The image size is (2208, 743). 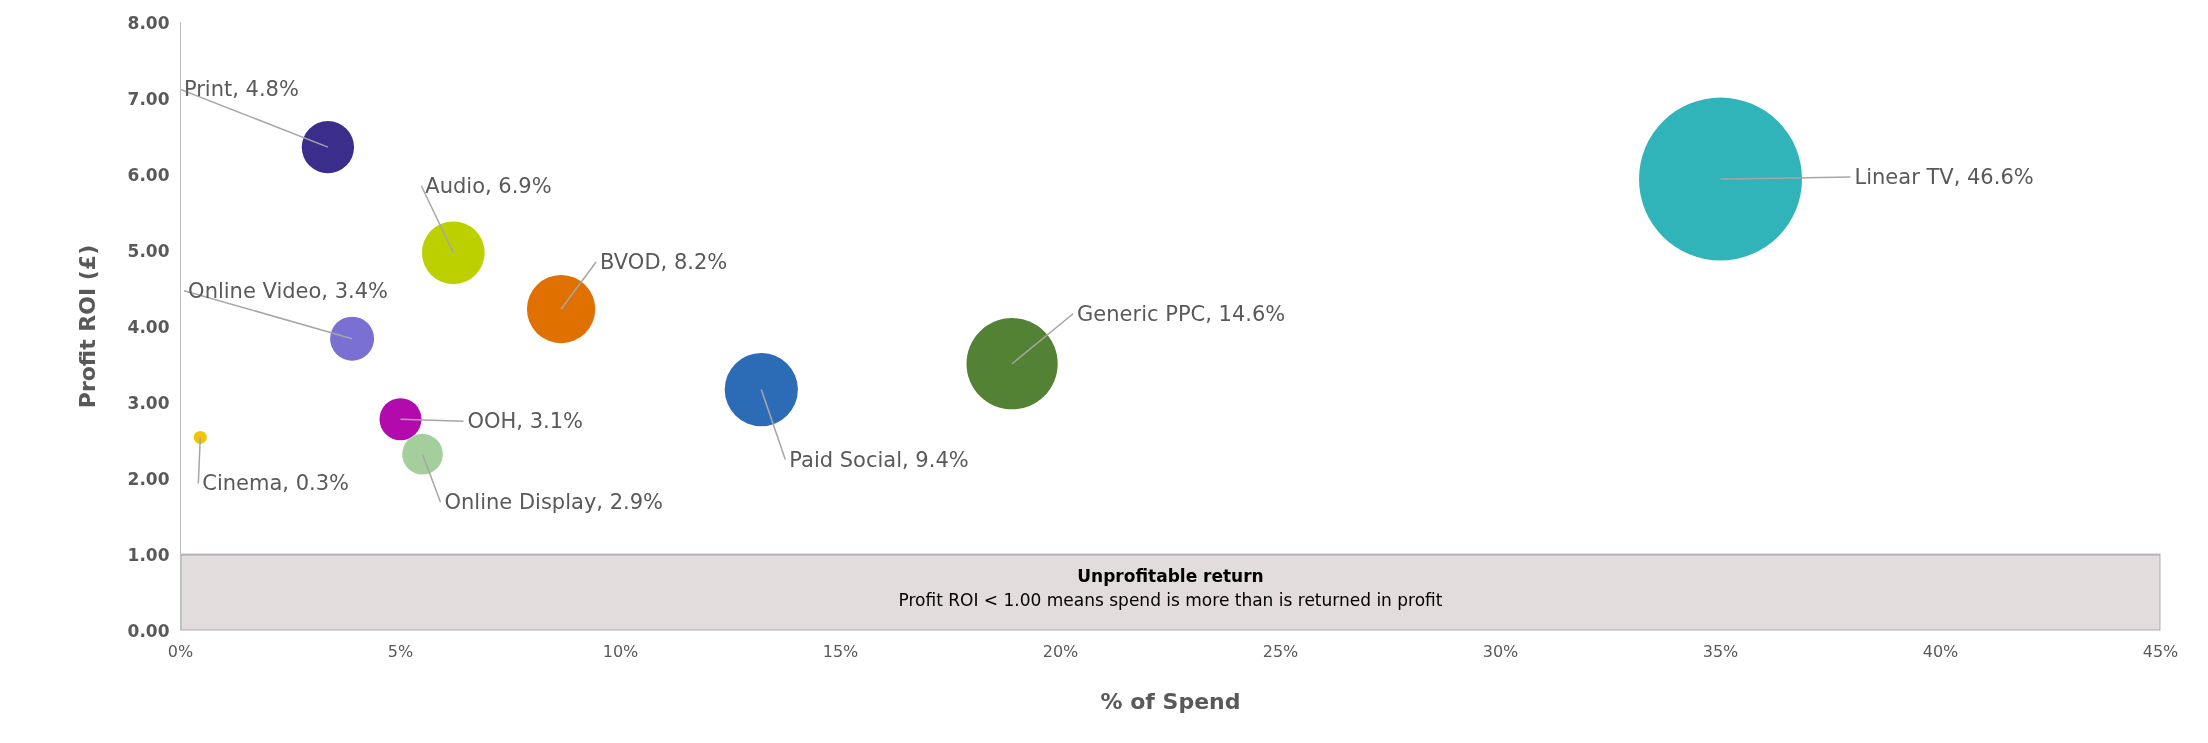 I want to click on data-label: Paid Social, 9.4%, so click(x=879, y=459).